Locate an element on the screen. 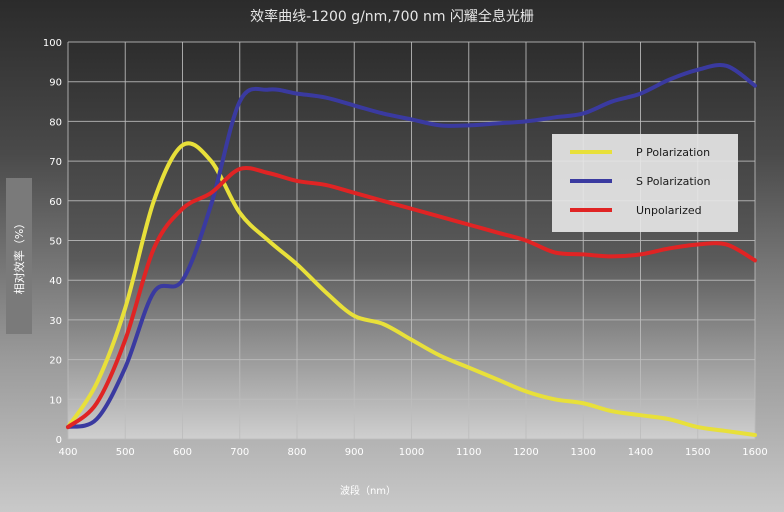  y-axis-ticks: 0 10 20 30 40 50 60 70 80 90 100 is located at coordinates (52, 242).